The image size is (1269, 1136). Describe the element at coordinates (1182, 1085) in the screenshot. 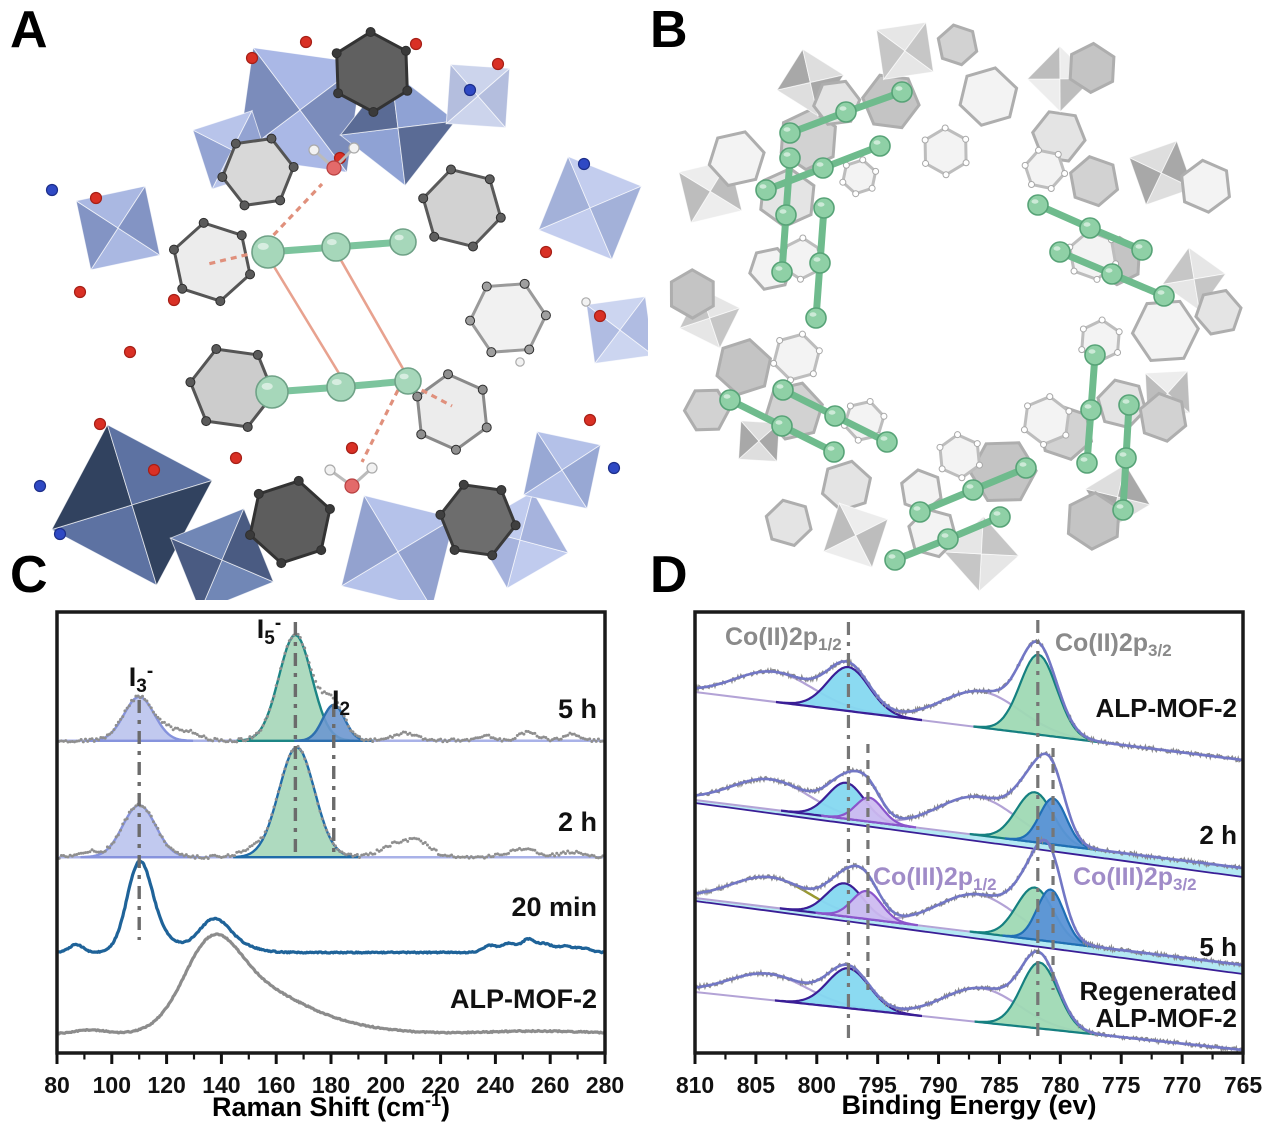

I see `xps-tick-label: 770` at that location.